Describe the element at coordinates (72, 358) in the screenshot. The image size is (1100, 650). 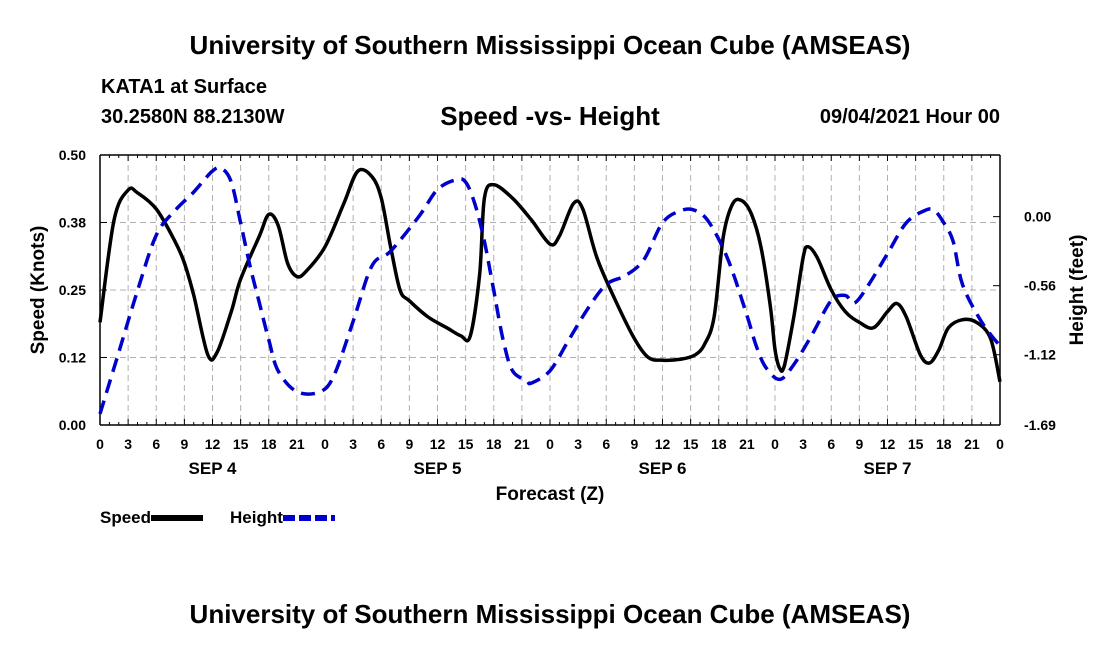
I see `y-tick-label: 0.12` at that location.